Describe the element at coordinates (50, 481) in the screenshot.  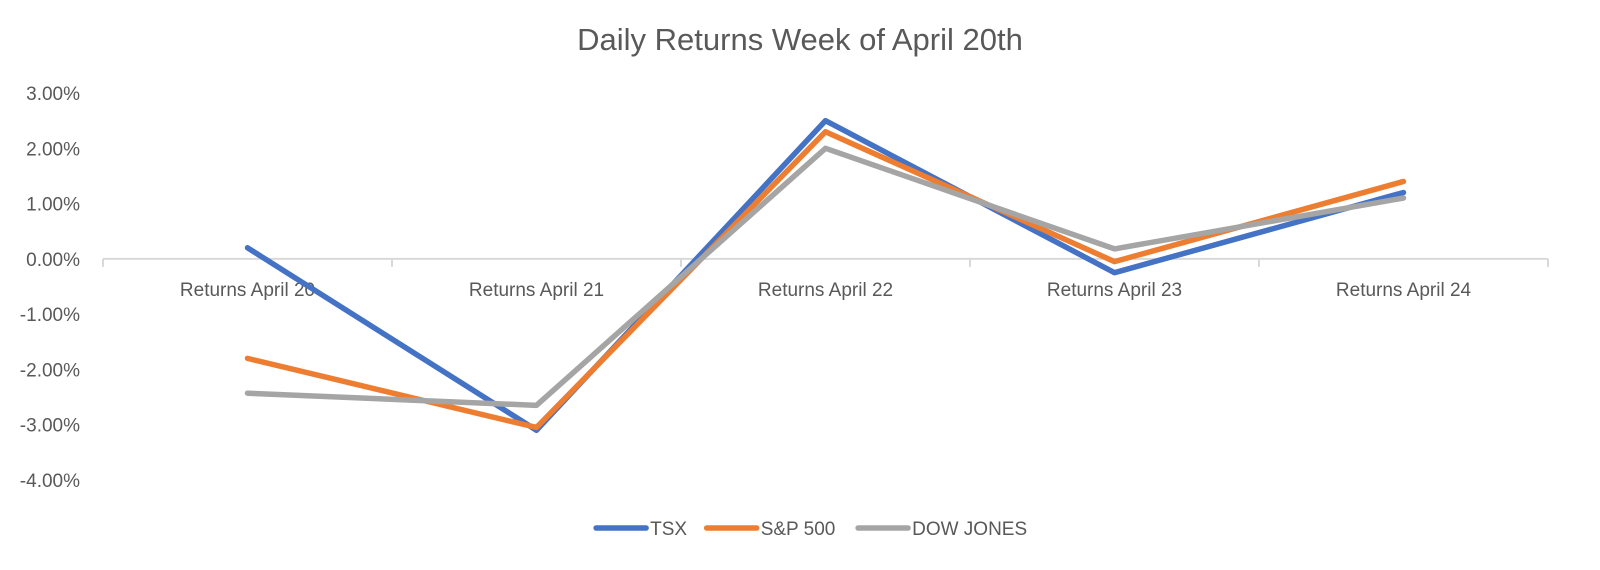
I see `y-tick-label: -4.00%` at that location.